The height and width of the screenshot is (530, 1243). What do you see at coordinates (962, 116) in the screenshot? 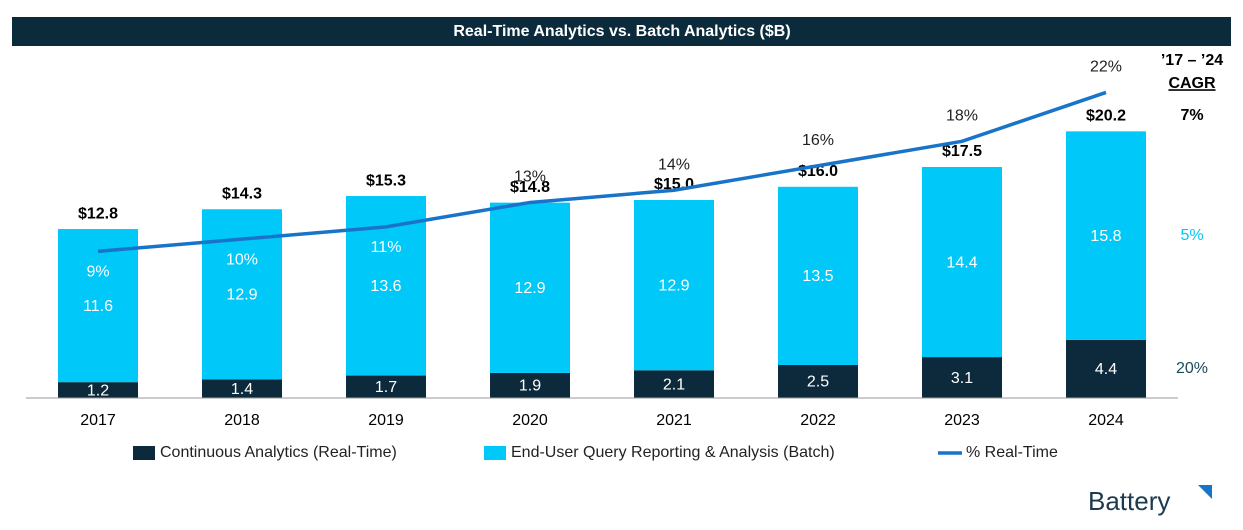
I see `line-label: 18%` at bounding box center [962, 116].